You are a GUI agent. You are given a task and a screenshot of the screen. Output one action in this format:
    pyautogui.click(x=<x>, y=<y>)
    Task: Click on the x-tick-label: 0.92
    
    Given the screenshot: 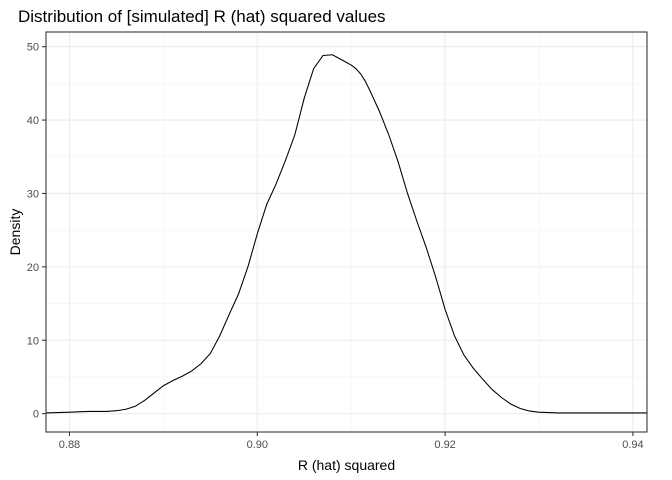 What is the action you would take?
    pyautogui.click(x=444, y=445)
    